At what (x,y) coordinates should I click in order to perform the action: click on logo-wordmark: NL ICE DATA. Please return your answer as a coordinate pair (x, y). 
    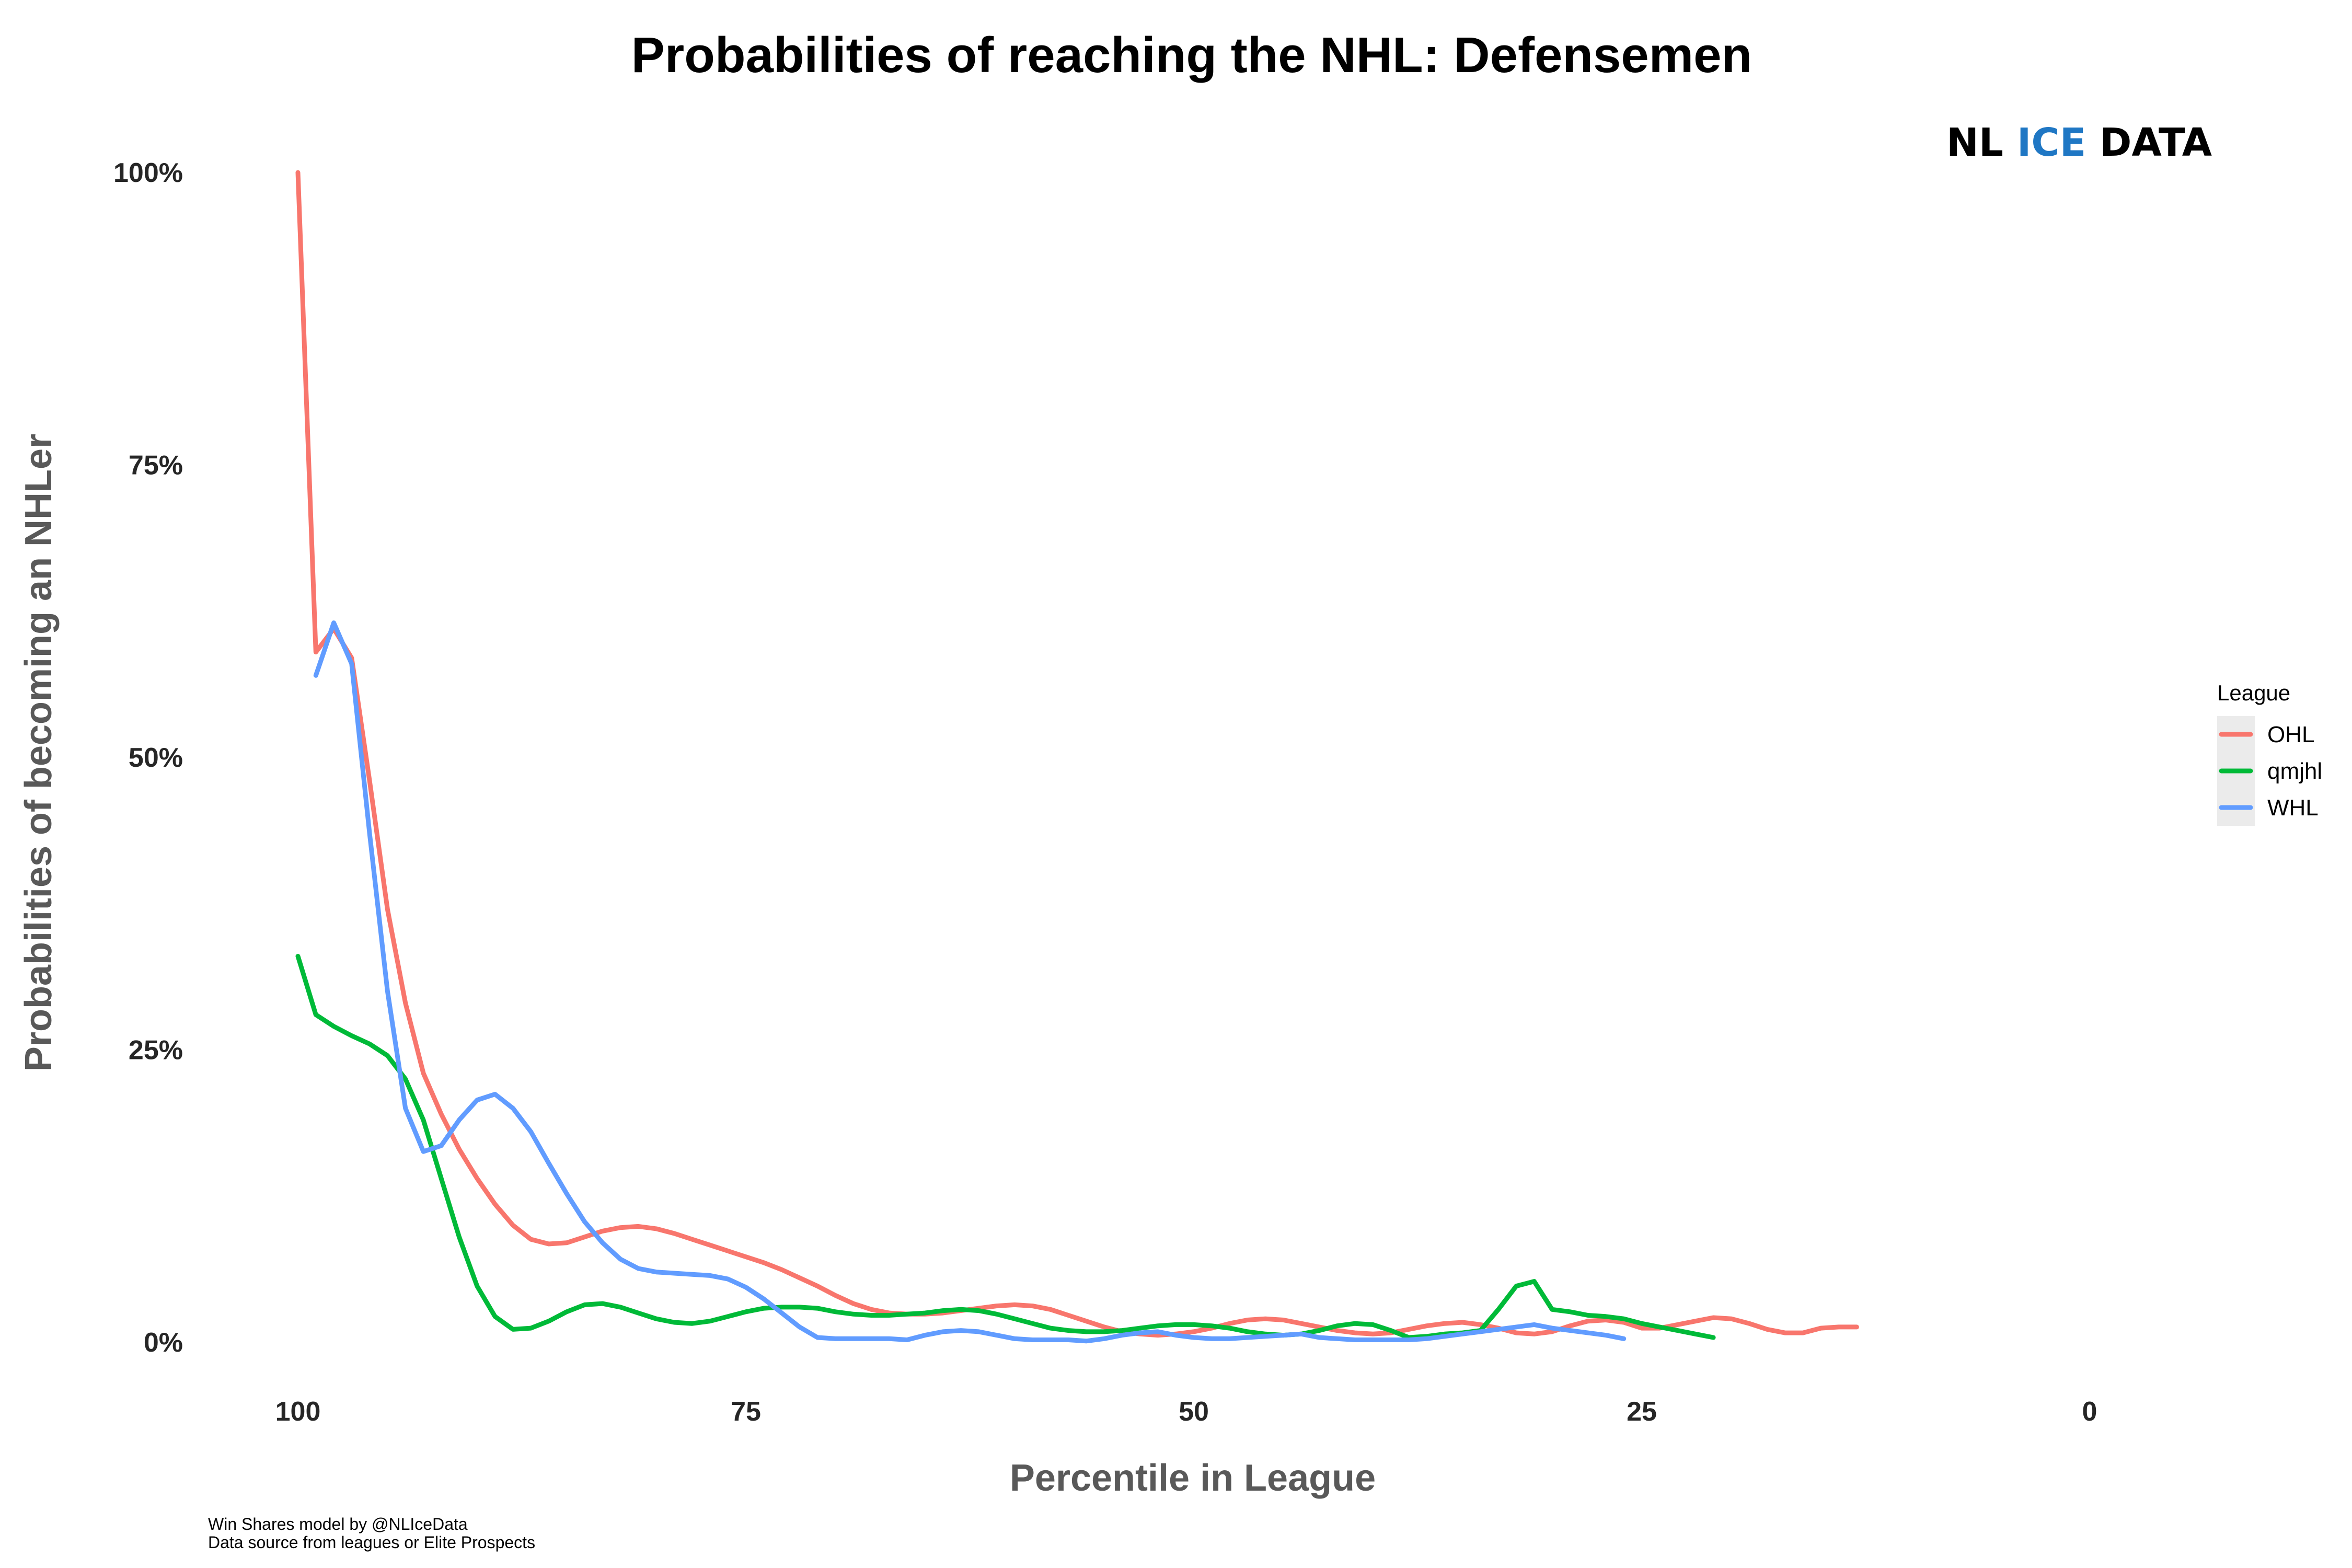
    Looking at the image, I should click on (2079, 142).